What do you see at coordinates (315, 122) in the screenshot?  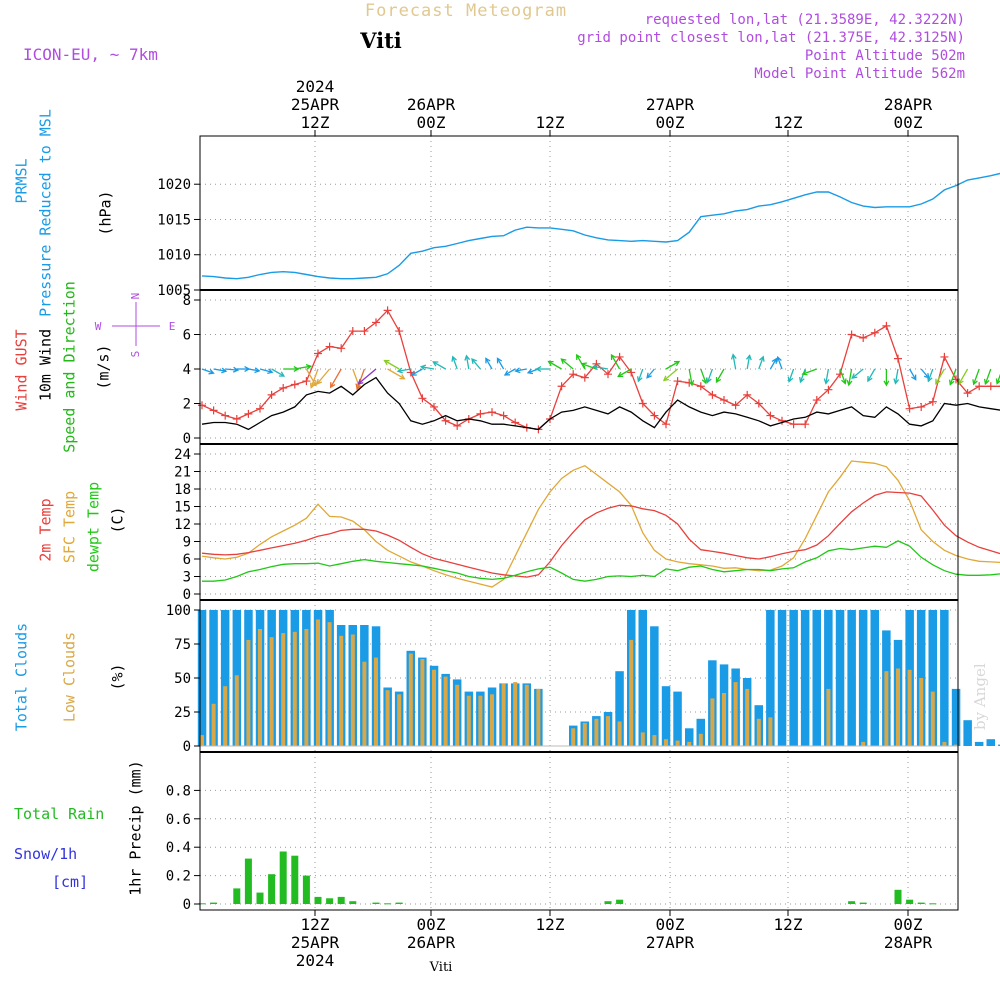 I see `top-time-hour-label: 12Z` at bounding box center [315, 122].